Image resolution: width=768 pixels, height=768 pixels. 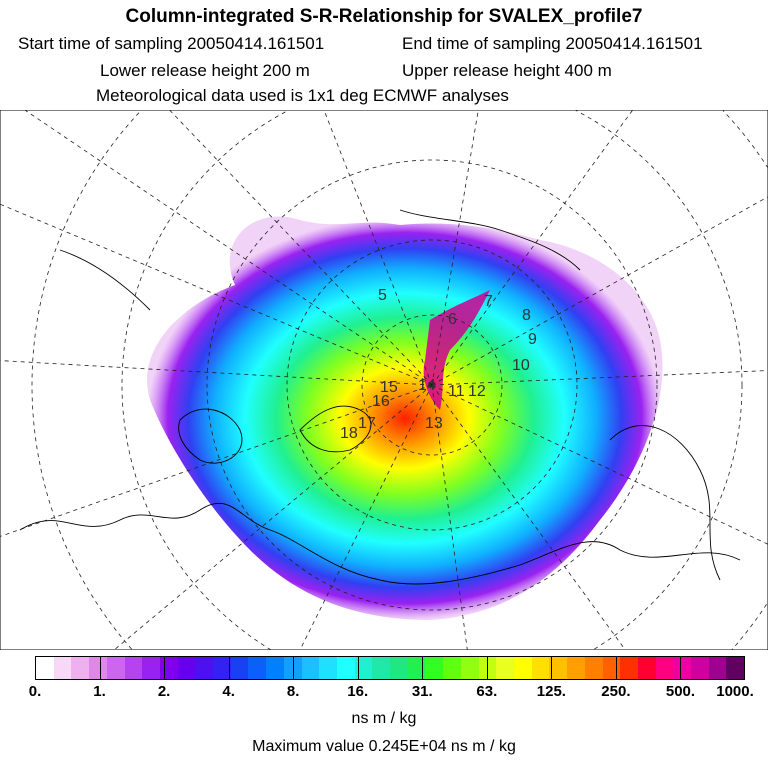 I want to click on contour-label: 12, so click(x=477, y=391).